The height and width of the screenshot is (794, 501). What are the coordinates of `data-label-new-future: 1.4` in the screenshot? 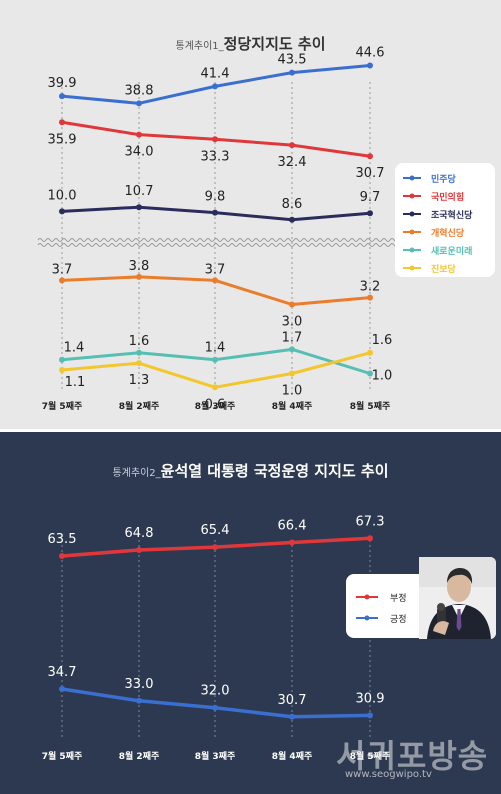 It's located at (74, 348).